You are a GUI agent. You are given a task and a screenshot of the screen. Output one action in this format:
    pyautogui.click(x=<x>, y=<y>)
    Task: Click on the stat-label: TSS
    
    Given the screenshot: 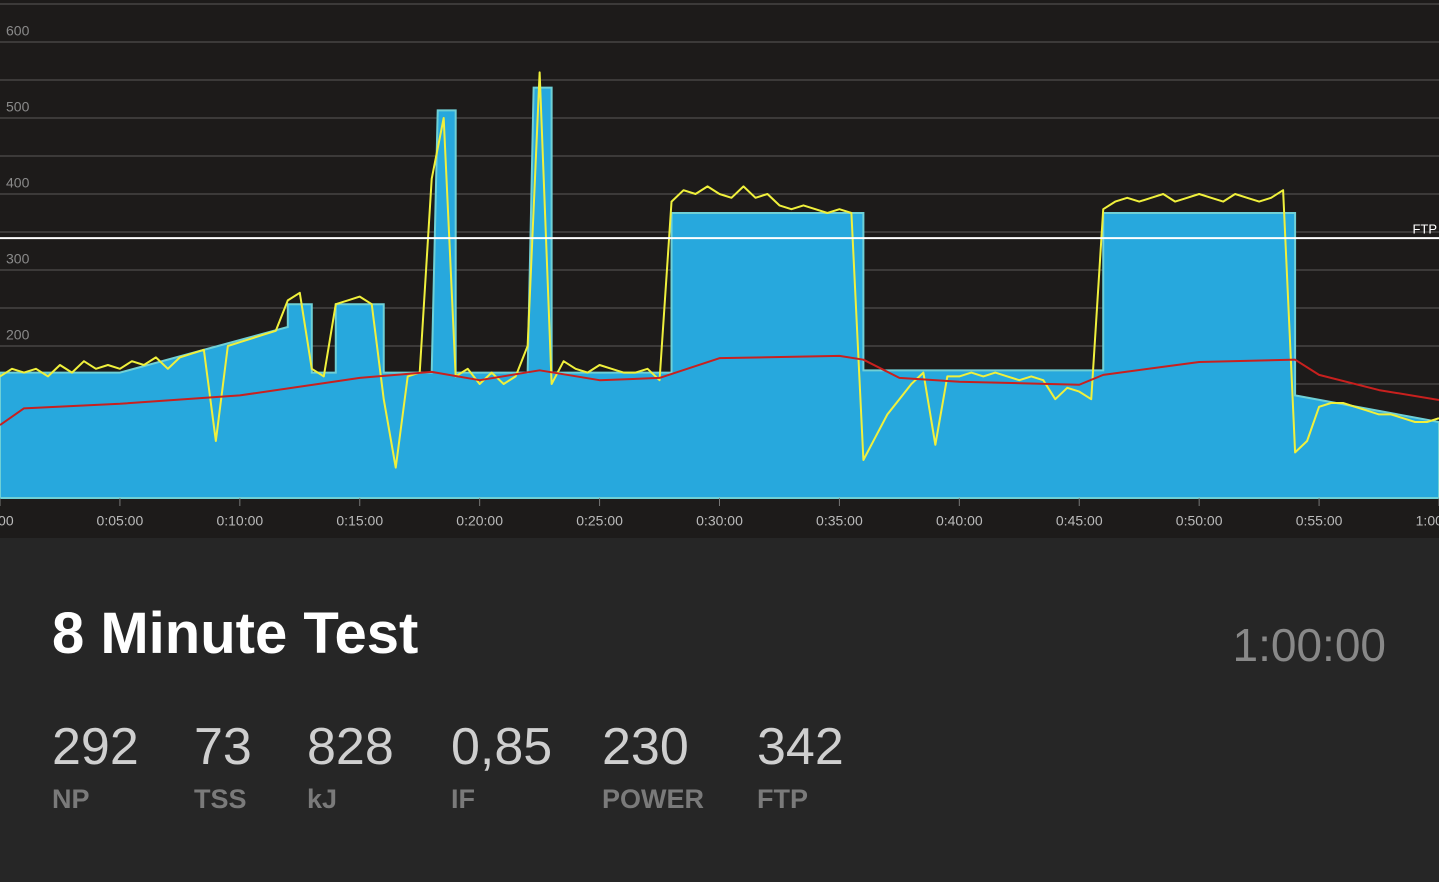 What is the action you would take?
    pyautogui.click(x=220, y=799)
    